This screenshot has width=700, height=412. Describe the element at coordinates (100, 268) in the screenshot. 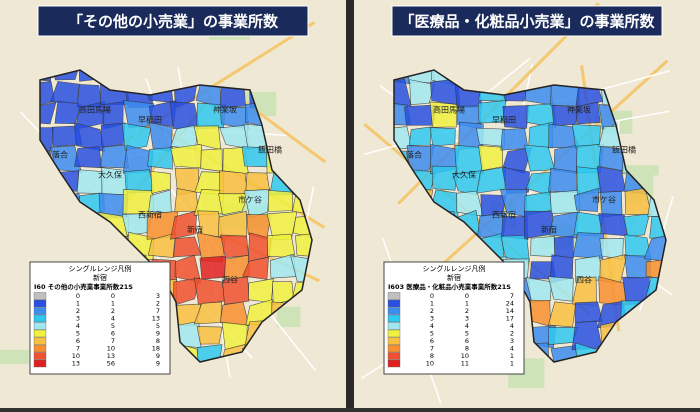

I see `legend-heading: シングルレンジ凡例` at that location.